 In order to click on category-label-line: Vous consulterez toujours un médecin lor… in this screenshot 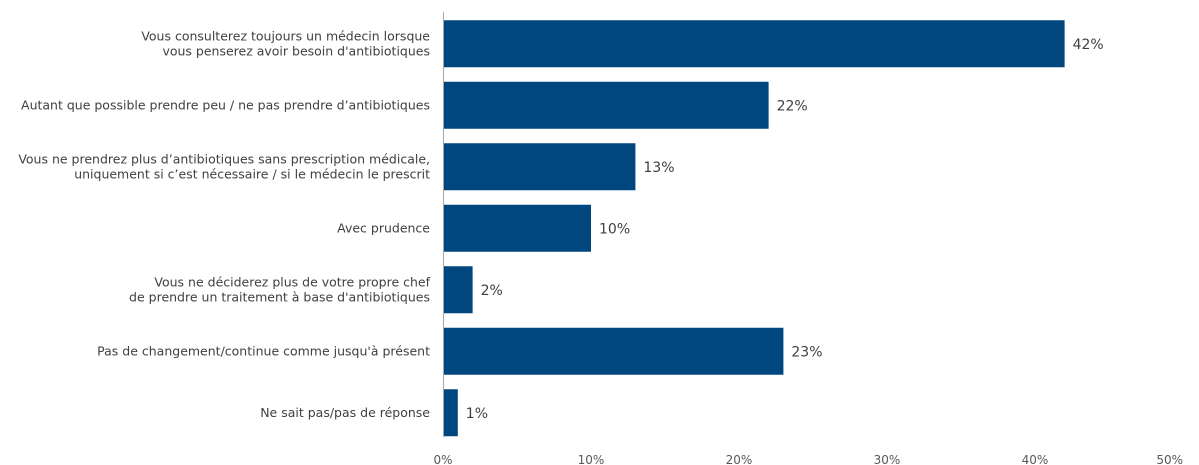, I will do `click(285, 35)`.